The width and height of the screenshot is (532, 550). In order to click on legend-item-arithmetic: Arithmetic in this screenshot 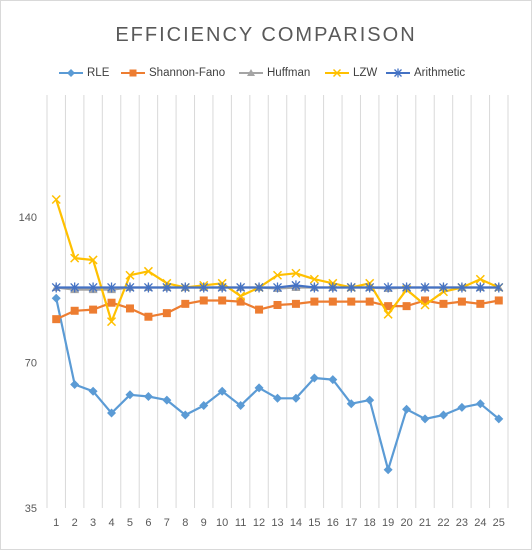, I will do `click(425, 73)`.